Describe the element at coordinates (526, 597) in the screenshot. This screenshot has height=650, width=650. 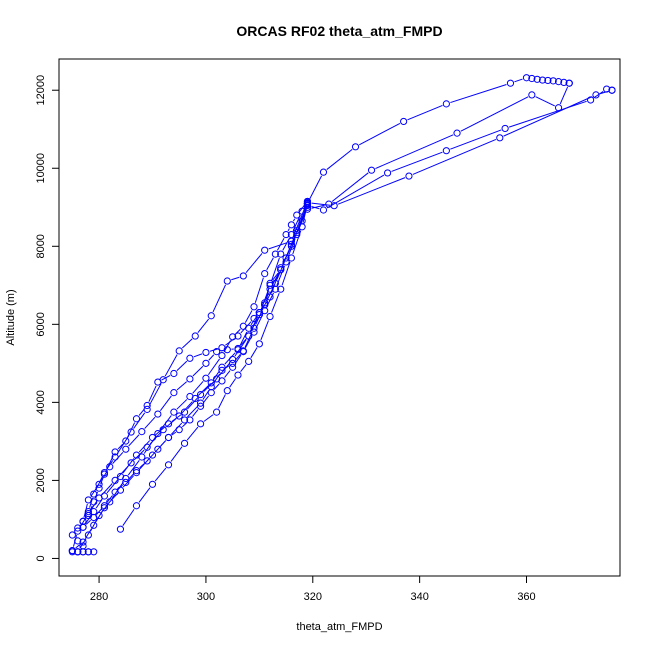
I see `x-tick-label: 360` at that location.